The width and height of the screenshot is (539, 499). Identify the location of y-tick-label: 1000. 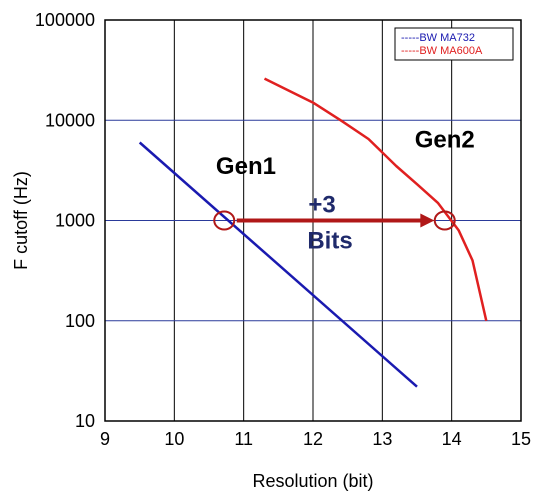
(75, 221).